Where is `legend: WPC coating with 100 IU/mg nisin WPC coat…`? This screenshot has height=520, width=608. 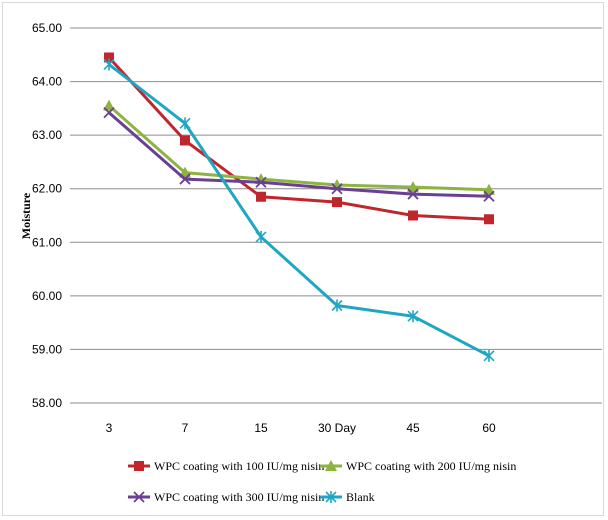 legend: WPC coating with 100 IU/mg nisin WPC coat… is located at coordinates (322, 481).